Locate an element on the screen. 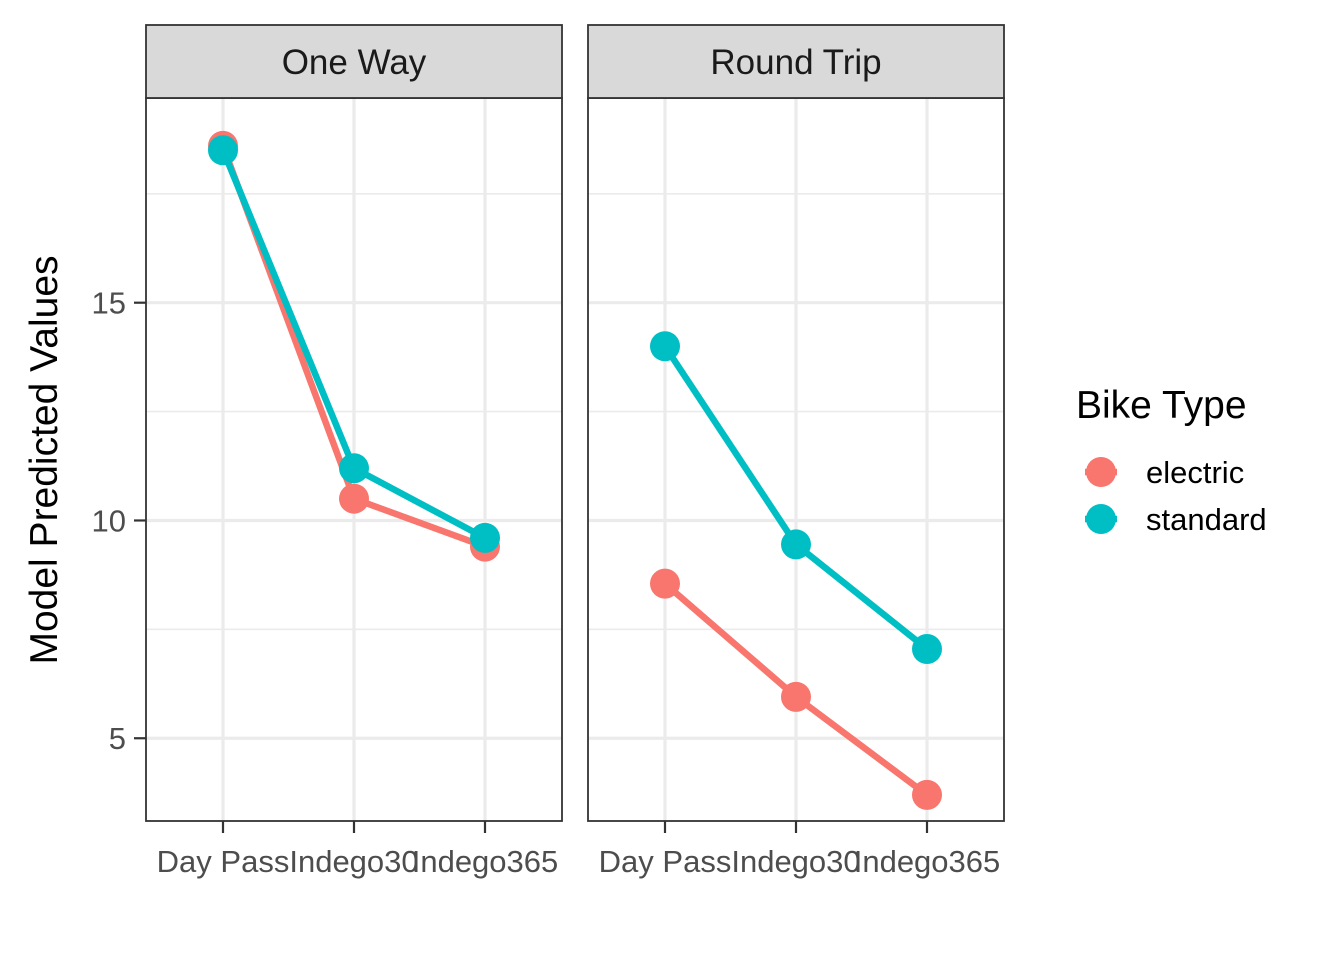 This screenshot has width=1344, height=960. legend-items: electric standard is located at coordinates (1176, 496).